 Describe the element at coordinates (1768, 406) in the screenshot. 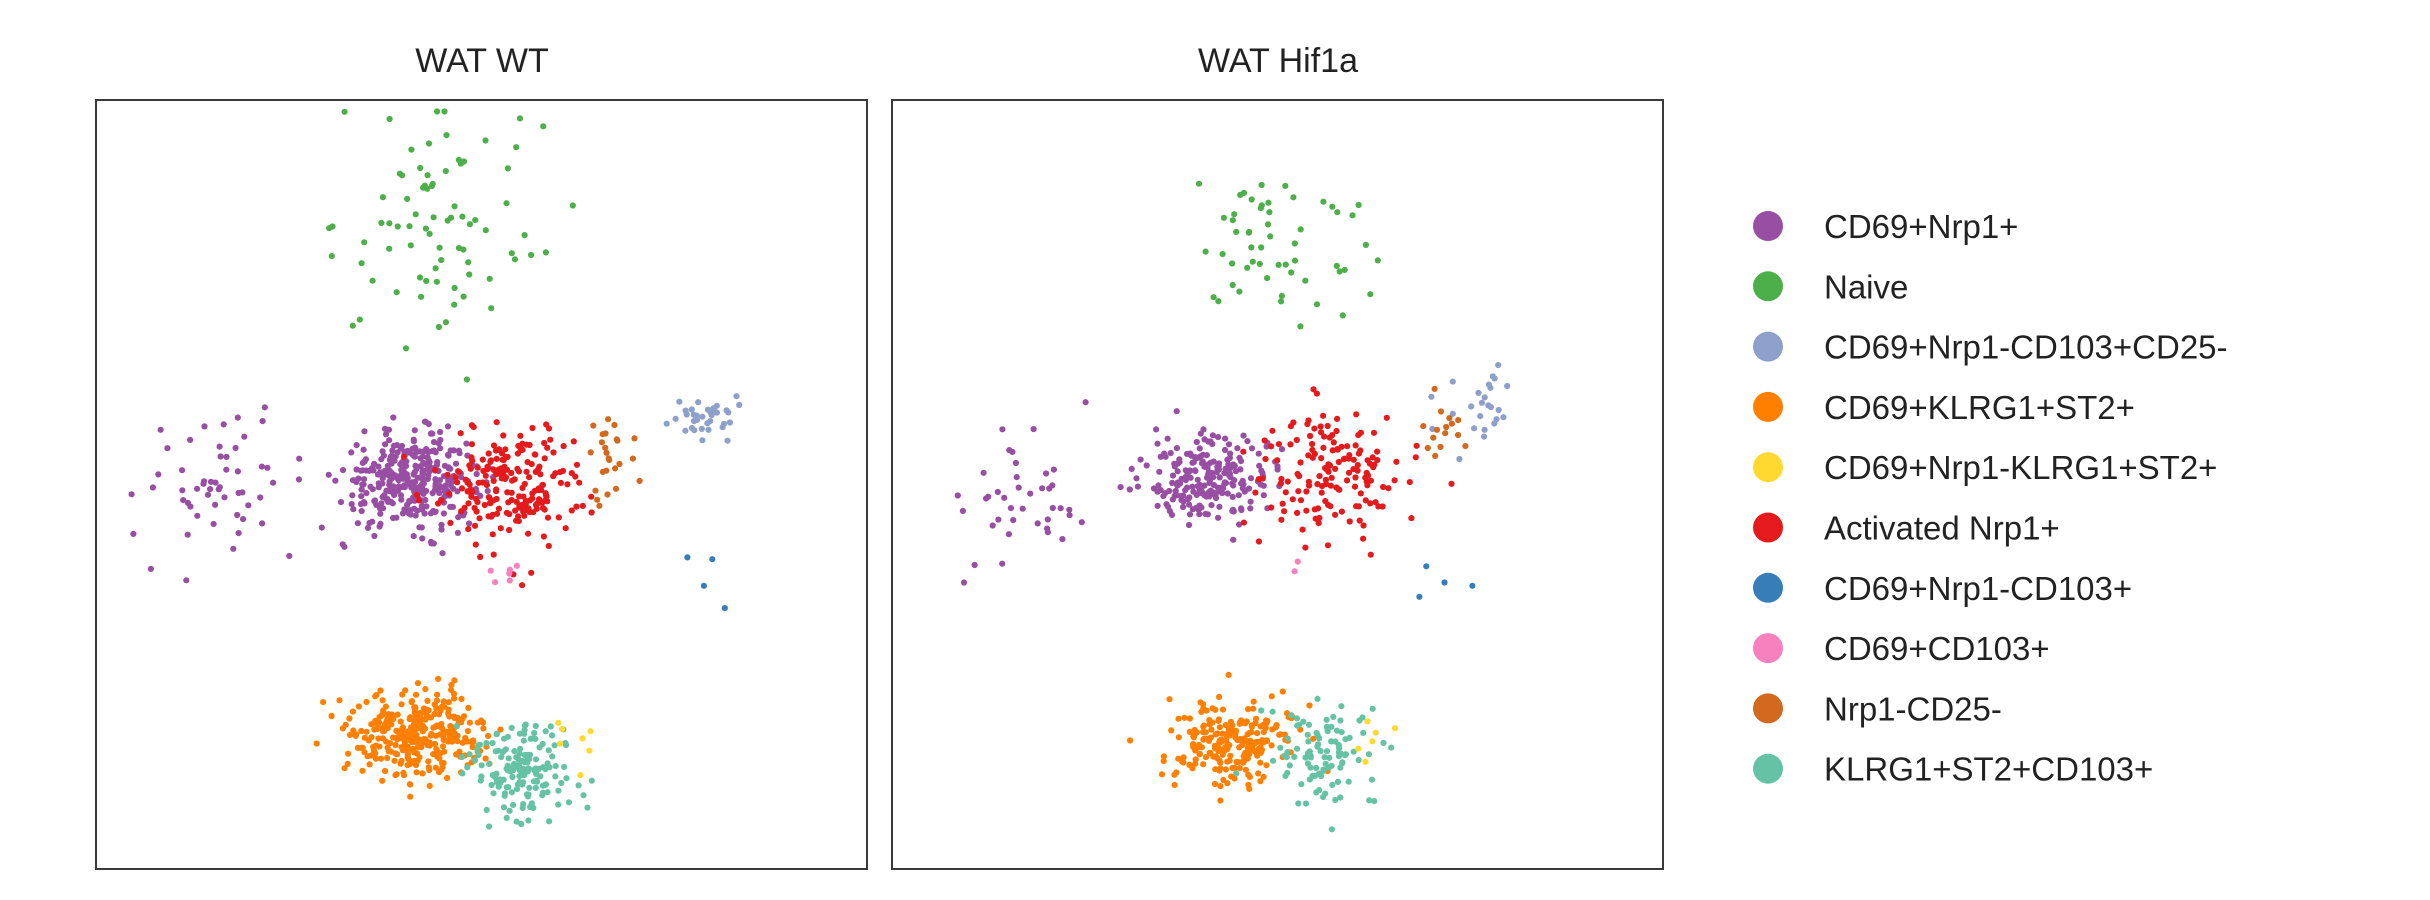

I see `legend-marker` at that location.